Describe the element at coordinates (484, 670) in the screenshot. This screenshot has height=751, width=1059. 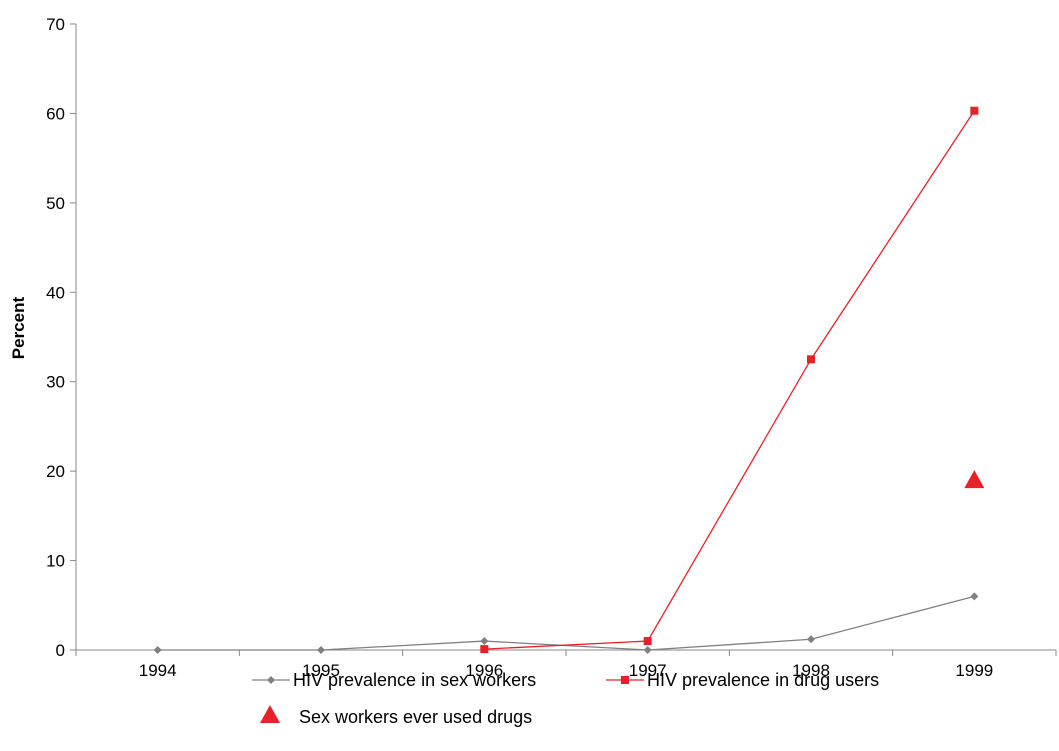
I see `x-tick-label: 1996` at that location.